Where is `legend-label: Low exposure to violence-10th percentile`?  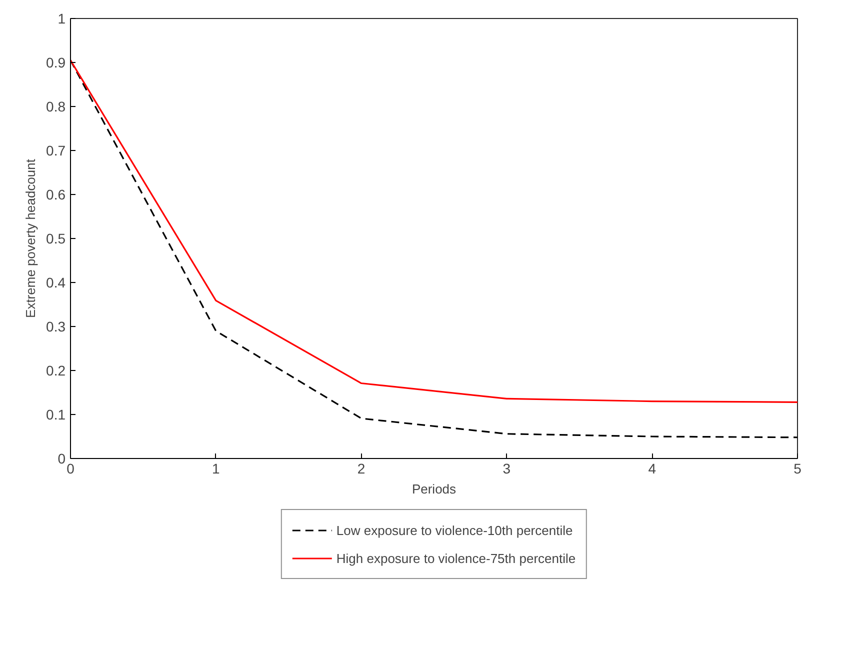 legend-label: Low exposure to violence-10th percentile is located at coordinates (454, 530).